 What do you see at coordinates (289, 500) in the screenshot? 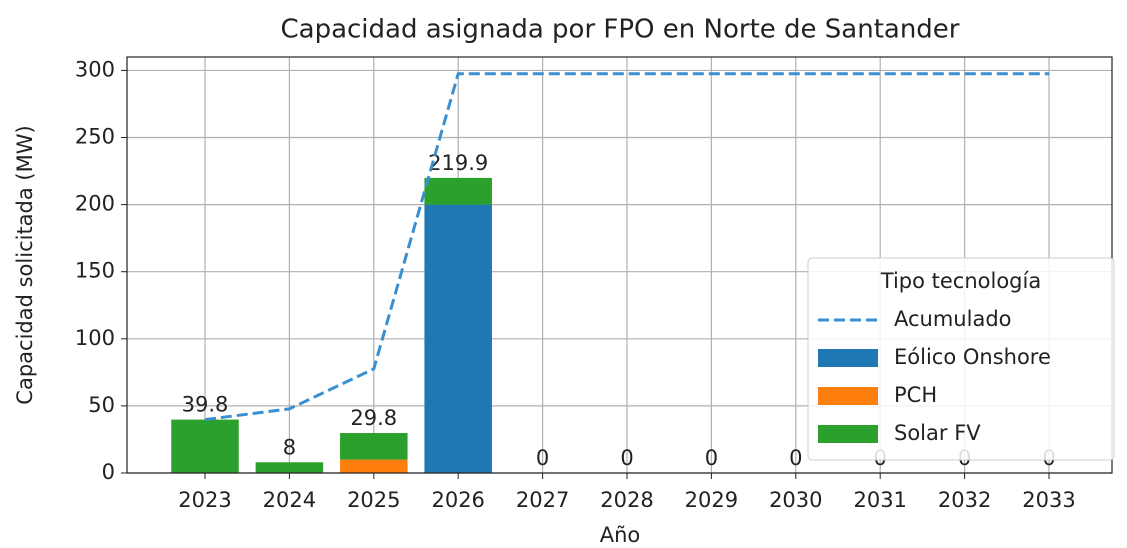
I see `x-tick-label: 2024` at bounding box center [289, 500].